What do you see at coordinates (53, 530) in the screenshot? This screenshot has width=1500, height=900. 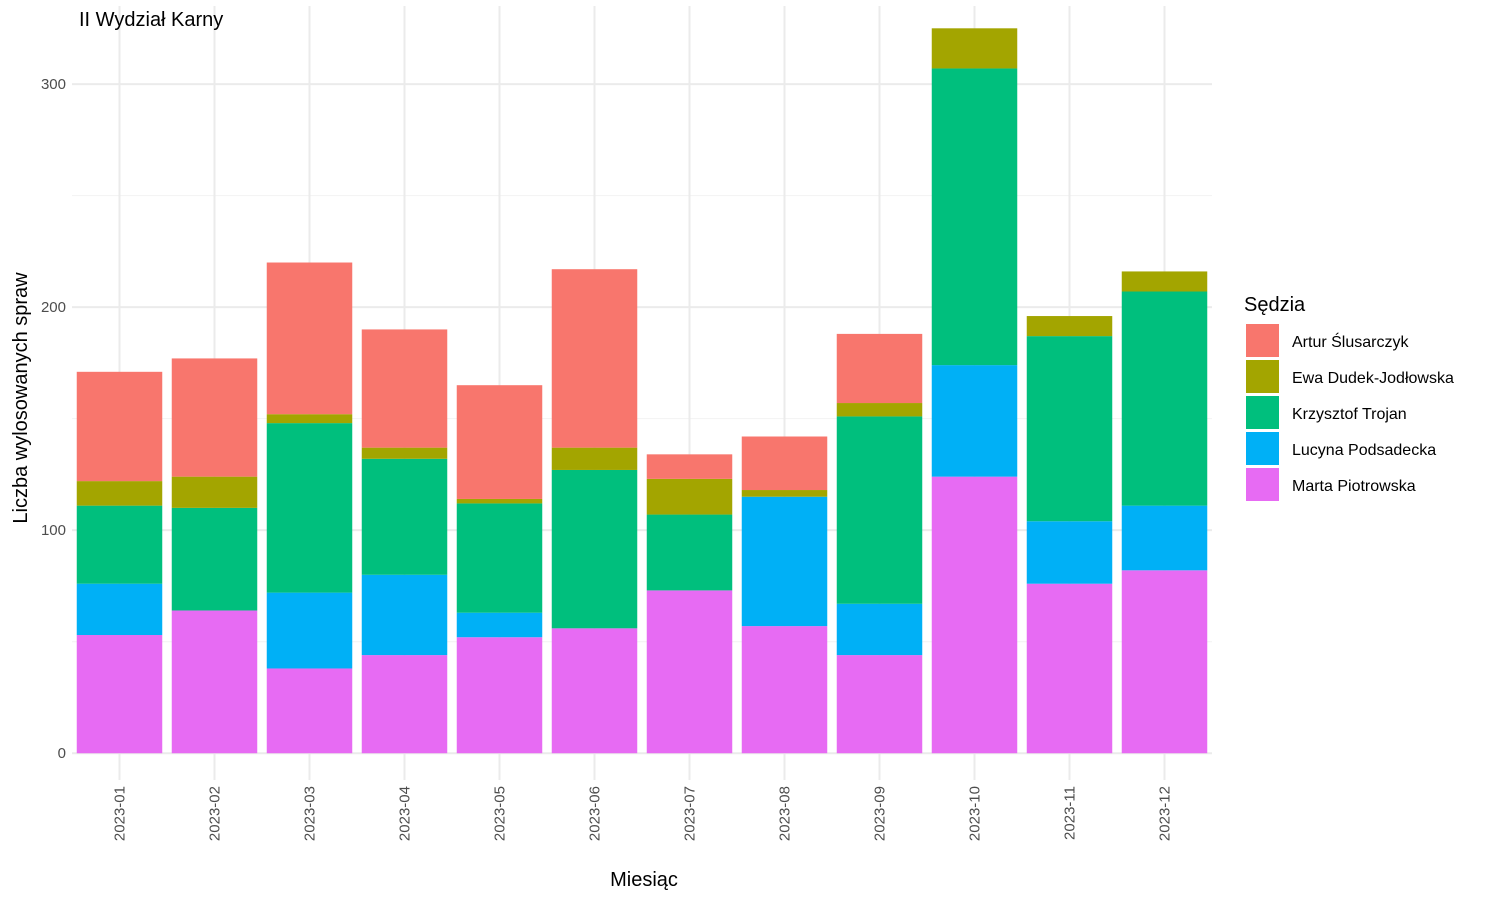 I see `y-tick-label: 100` at bounding box center [53, 530].